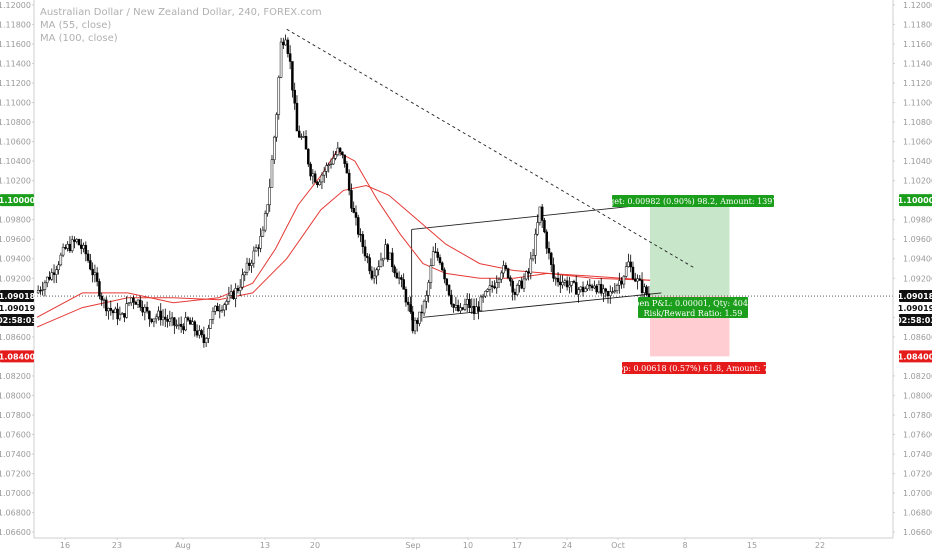 This screenshot has width=932, height=550. What do you see at coordinates (915, 320) in the screenshot?
I see `countdown-badge-right-bg` at bounding box center [915, 320].